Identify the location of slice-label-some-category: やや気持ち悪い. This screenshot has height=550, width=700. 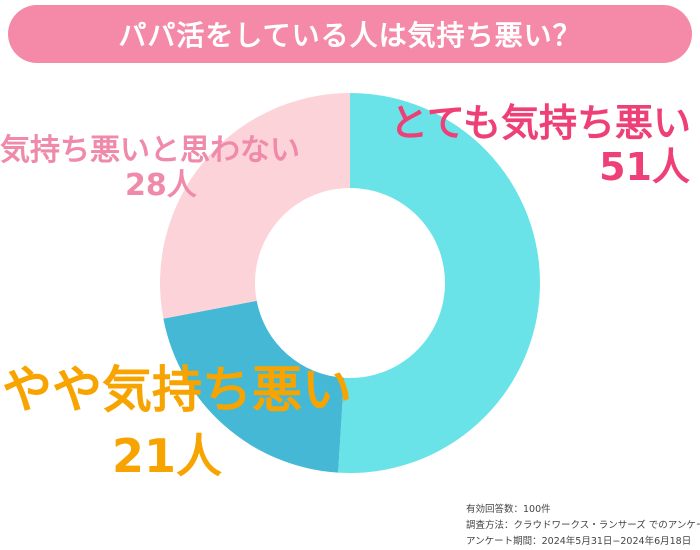
(177, 390).